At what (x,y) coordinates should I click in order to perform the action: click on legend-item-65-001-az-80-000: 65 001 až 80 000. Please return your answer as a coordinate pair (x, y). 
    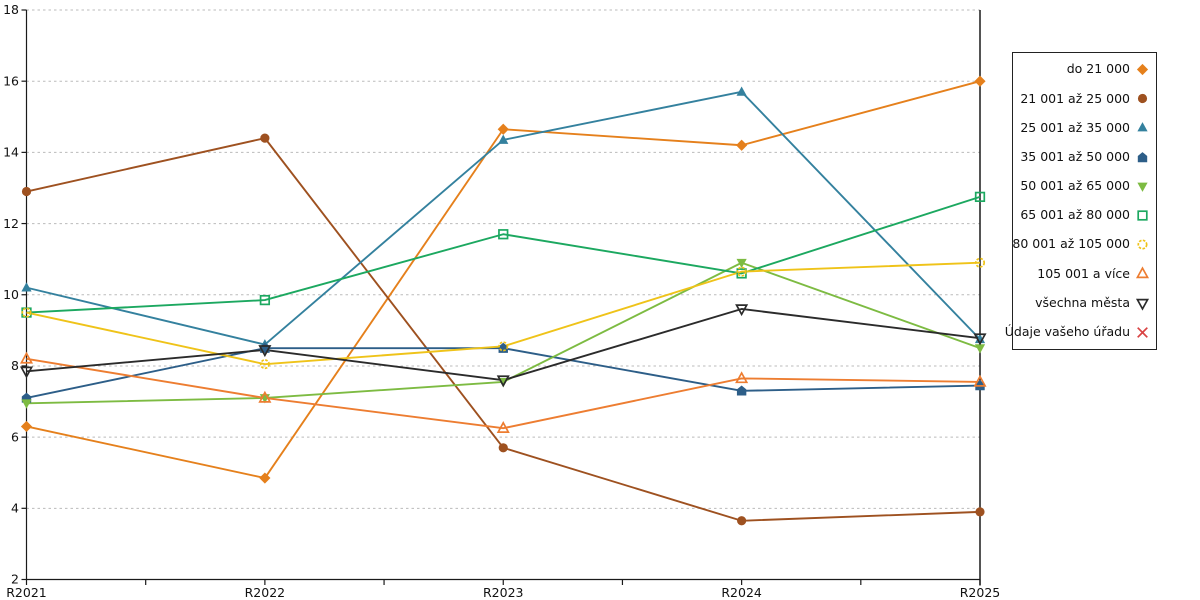
    Looking at the image, I should click on (1084, 215).